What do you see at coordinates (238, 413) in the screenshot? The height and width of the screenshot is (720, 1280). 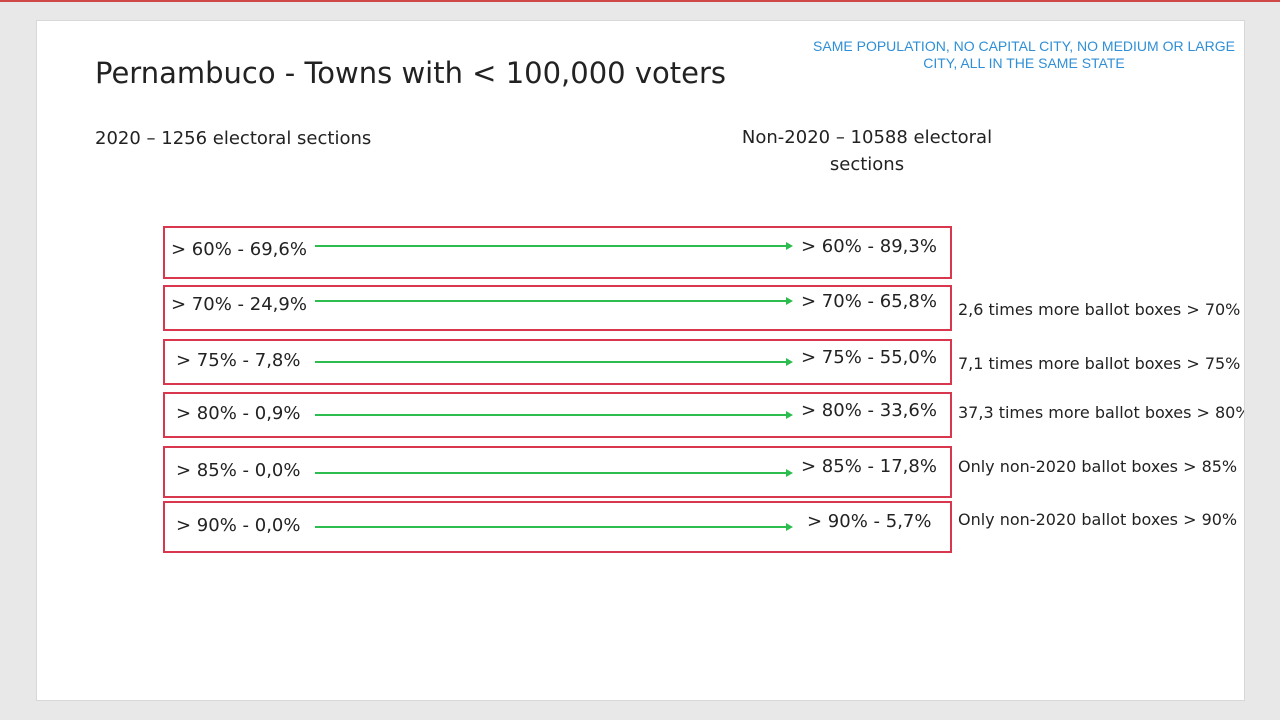 I see `row-left-value: > 80% - 0,9%` at bounding box center [238, 413].